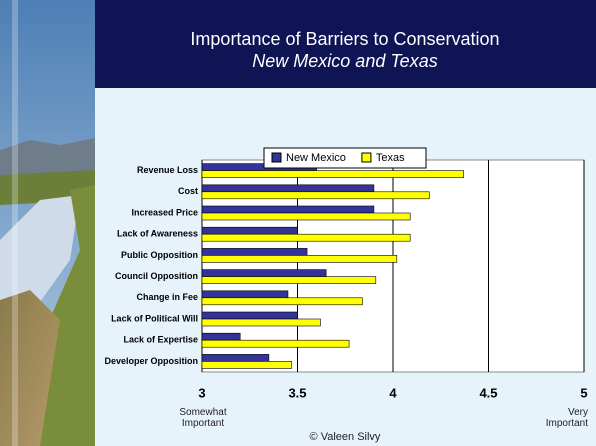 The height and width of the screenshot is (446, 596). What do you see at coordinates (188, 191) in the screenshot?
I see `y-tick-label: Cost` at bounding box center [188, 191].